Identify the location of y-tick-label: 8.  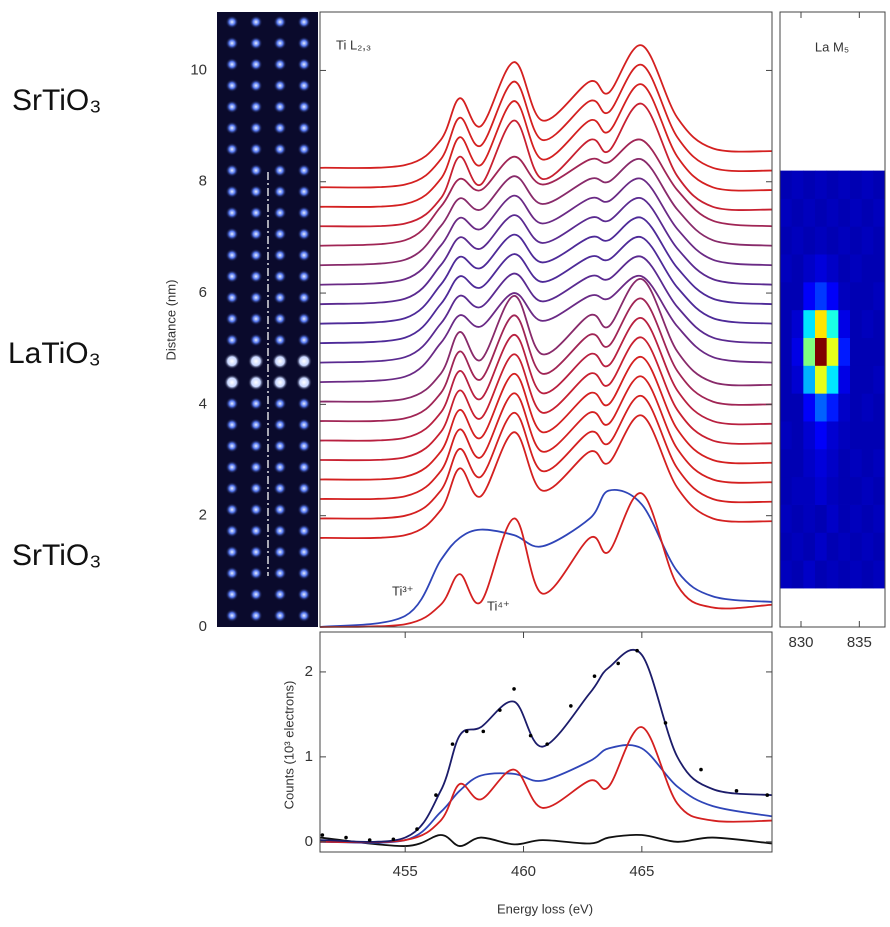
(203, 181).